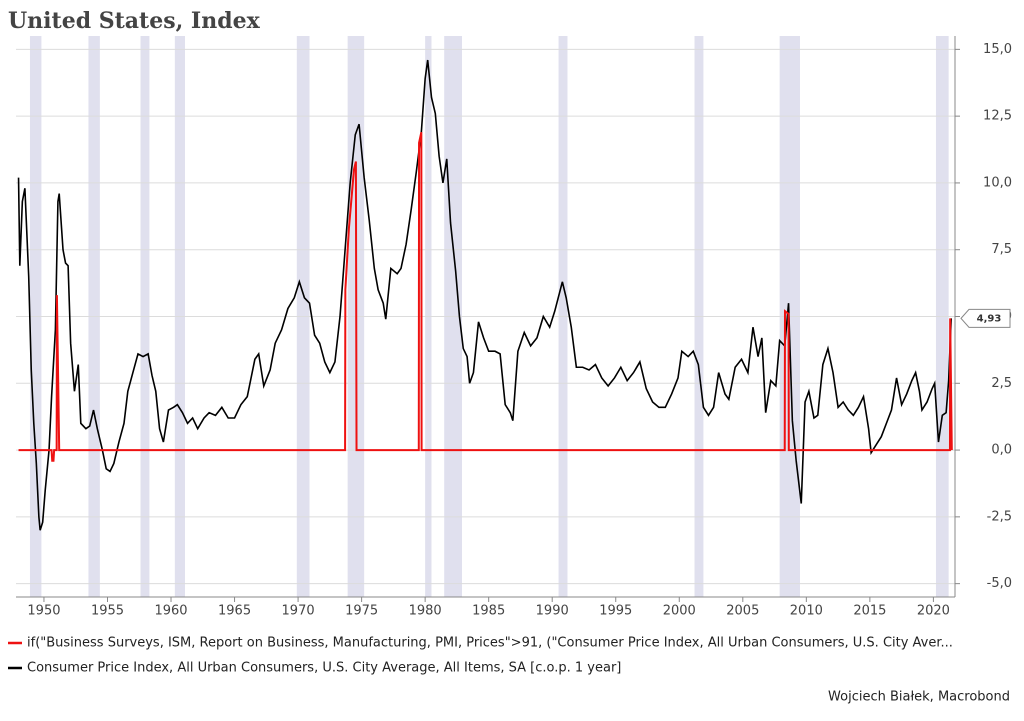 This screenshot has height=721, width=1024. What do you see at coordinates (488, 611) in the screenshot?
I see `x-tick-label: 1985` at bounding box center [488, 611].